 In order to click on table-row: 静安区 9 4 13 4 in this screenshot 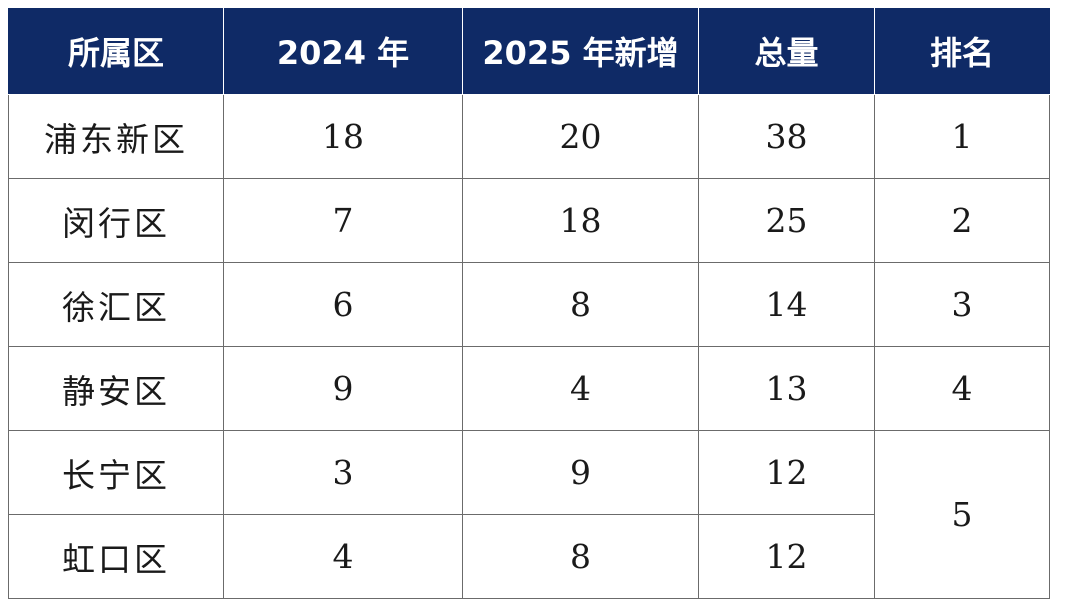, I will do `click(529, 388)`.